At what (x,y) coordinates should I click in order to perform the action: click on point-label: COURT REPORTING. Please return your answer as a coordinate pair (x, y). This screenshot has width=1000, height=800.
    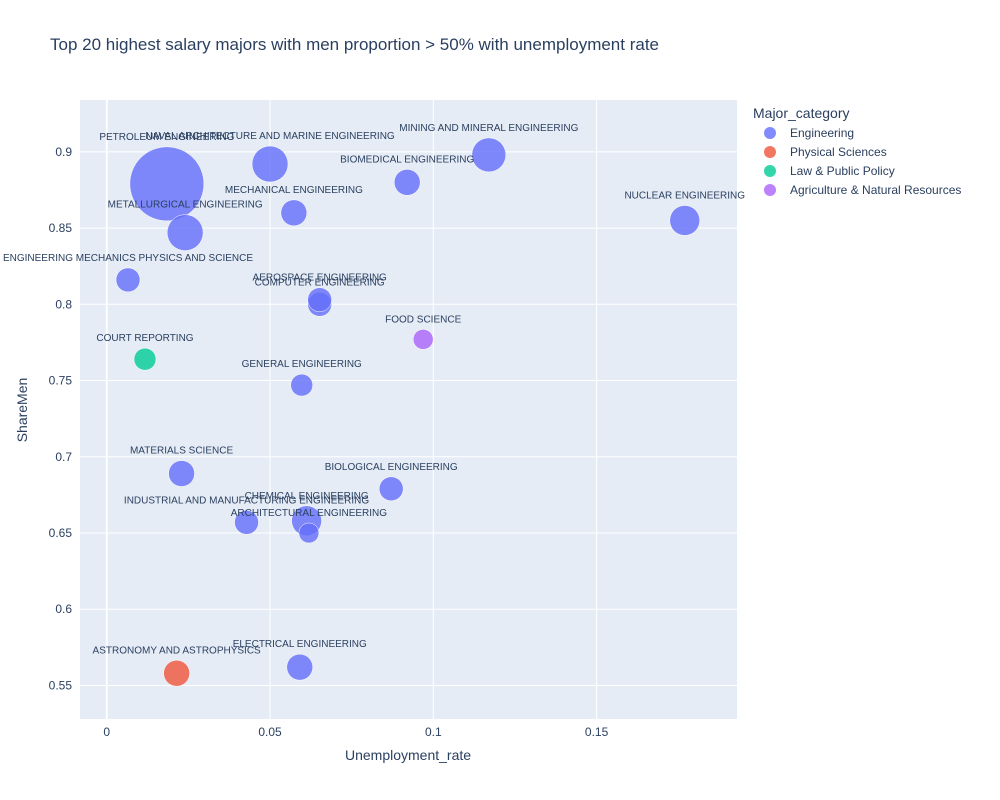
    Looking at the image, I should click on (144, 338).